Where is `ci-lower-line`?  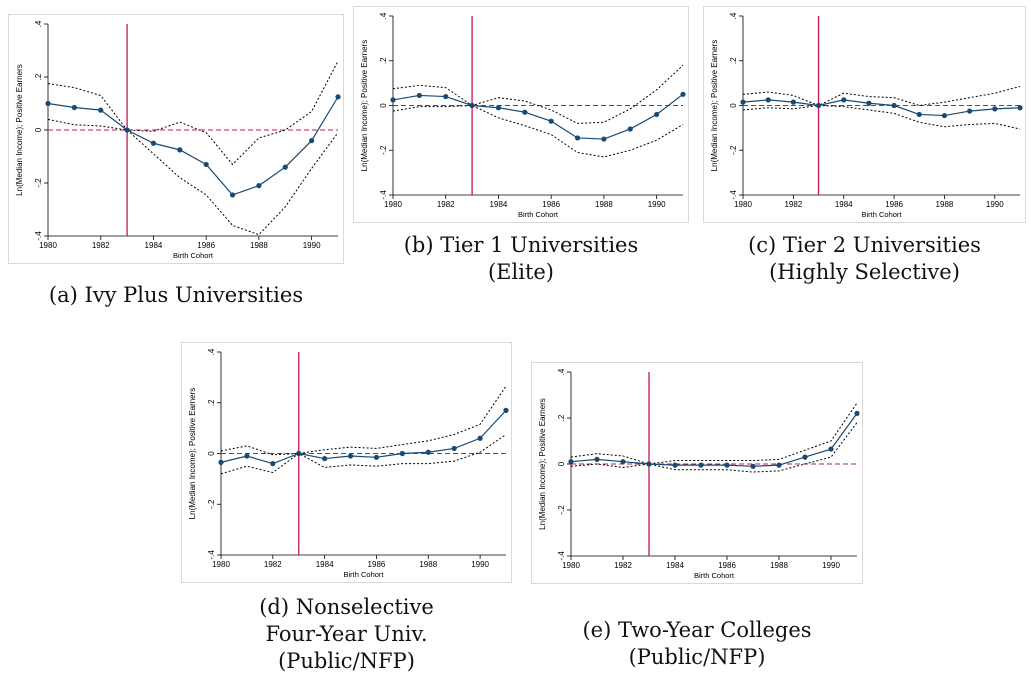
ci-lower-line is located at coordinates (193, 177).